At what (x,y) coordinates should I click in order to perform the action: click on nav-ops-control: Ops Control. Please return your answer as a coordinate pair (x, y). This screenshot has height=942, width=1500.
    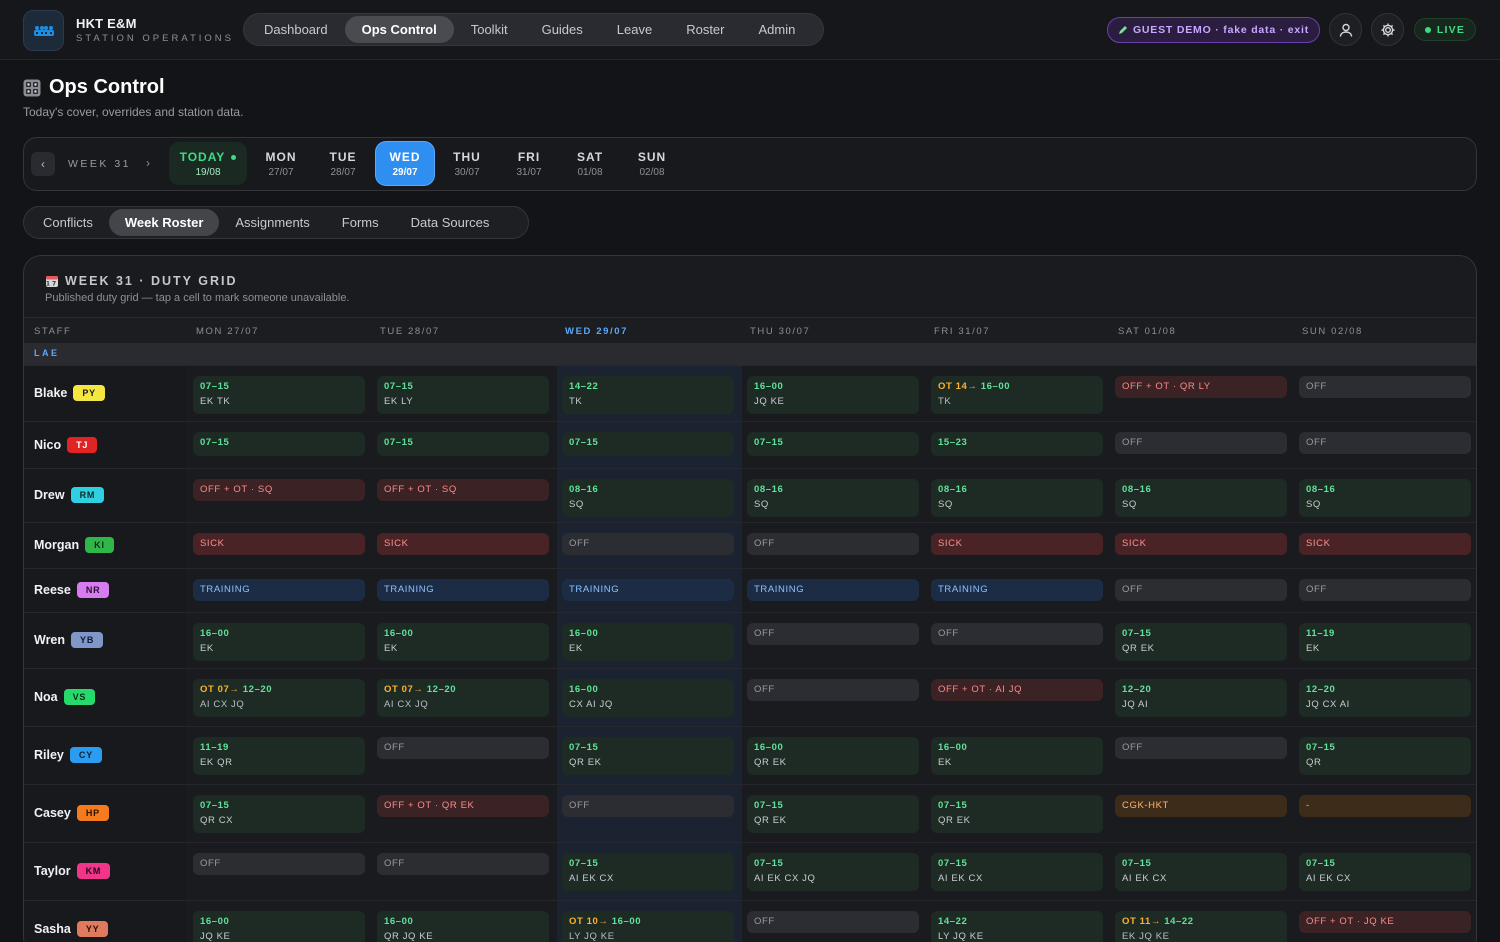
    Looking at the image, I should click on (399, 29).